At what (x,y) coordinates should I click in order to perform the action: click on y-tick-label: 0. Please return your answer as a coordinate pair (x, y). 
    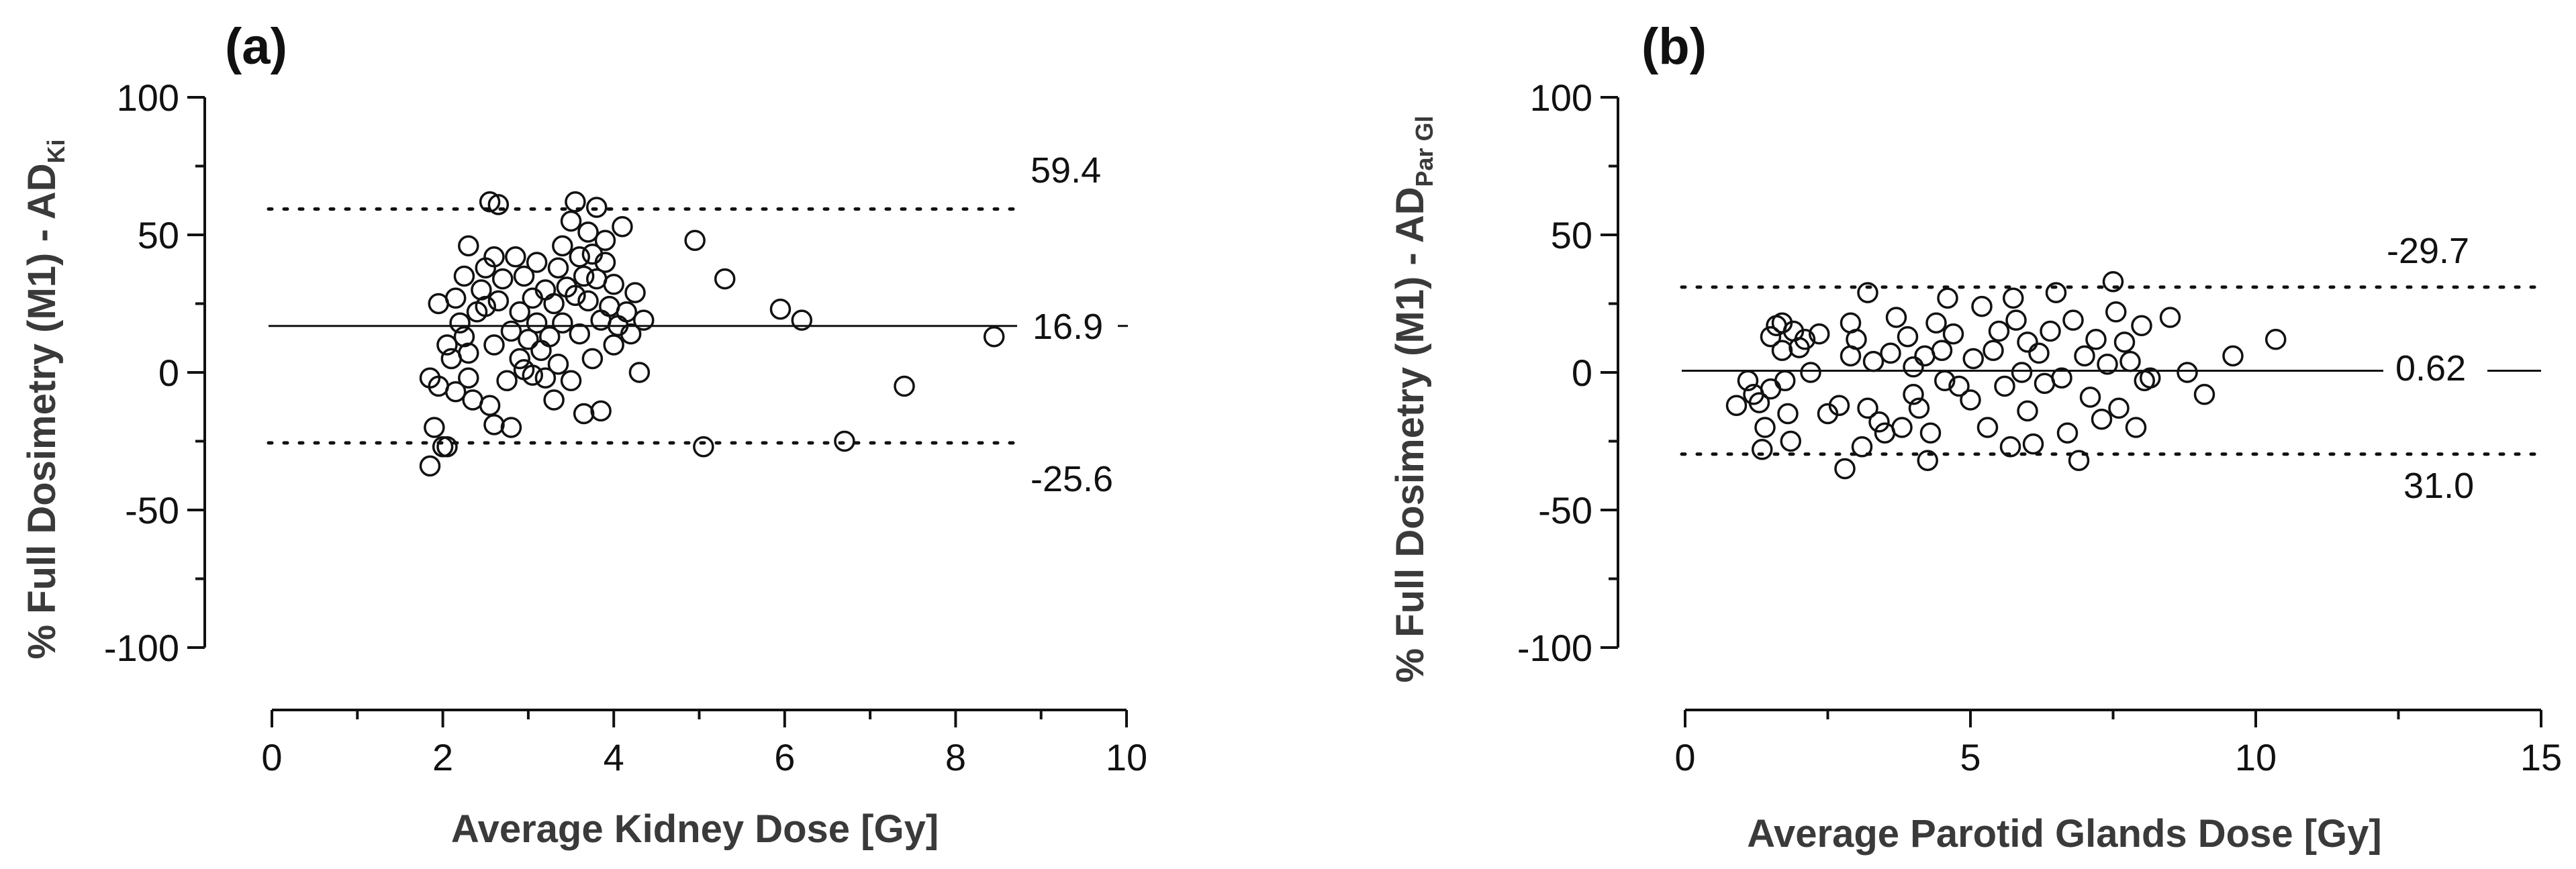
    Looking at the image, I should click on (168, 373).